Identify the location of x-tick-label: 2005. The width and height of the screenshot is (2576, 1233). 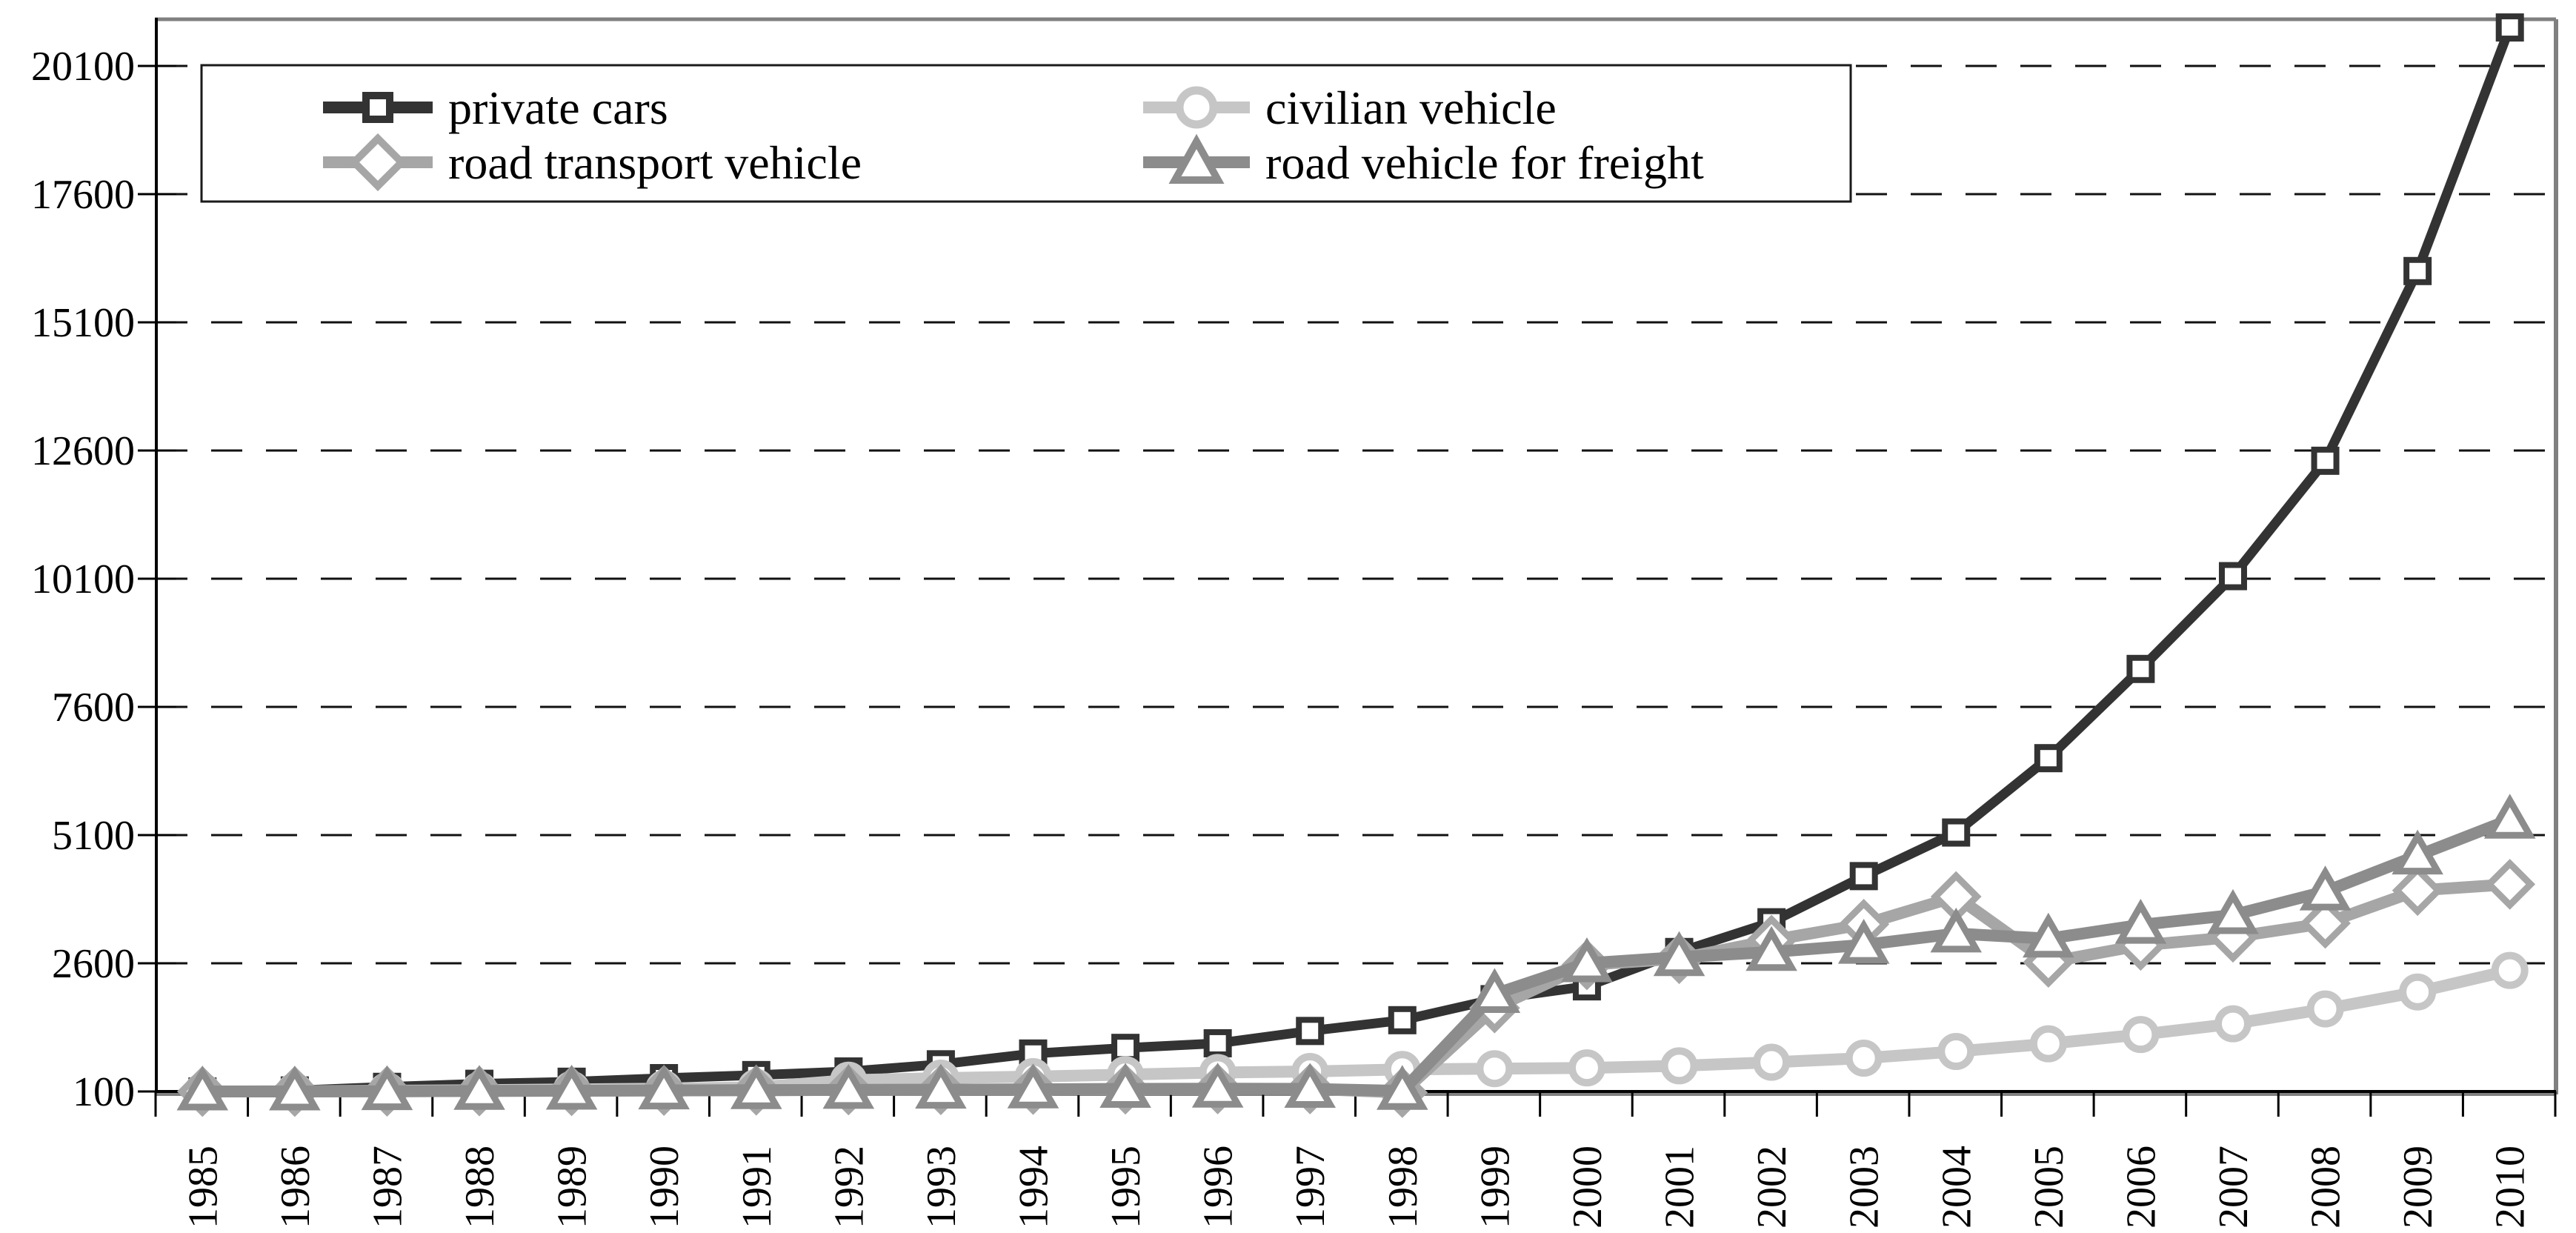
(2049, 1187).